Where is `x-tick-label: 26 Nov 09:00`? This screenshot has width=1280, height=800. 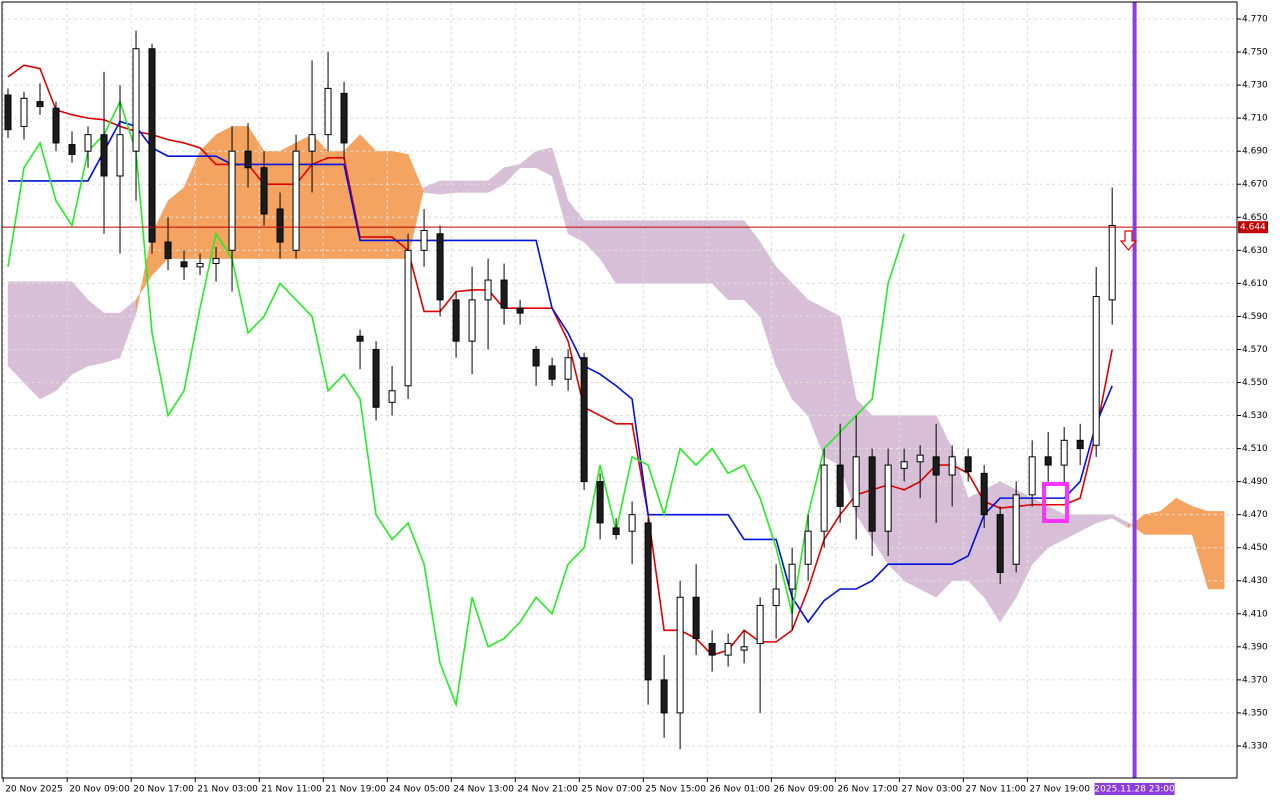 x-tick-label: 26 Nov 09:00 is located at coordinates (803, 790).